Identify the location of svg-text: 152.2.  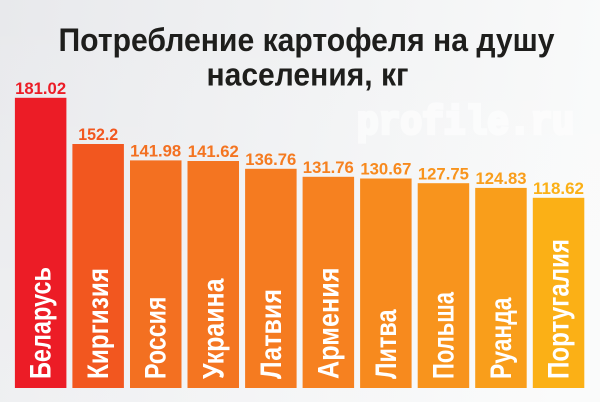
(98, 135).